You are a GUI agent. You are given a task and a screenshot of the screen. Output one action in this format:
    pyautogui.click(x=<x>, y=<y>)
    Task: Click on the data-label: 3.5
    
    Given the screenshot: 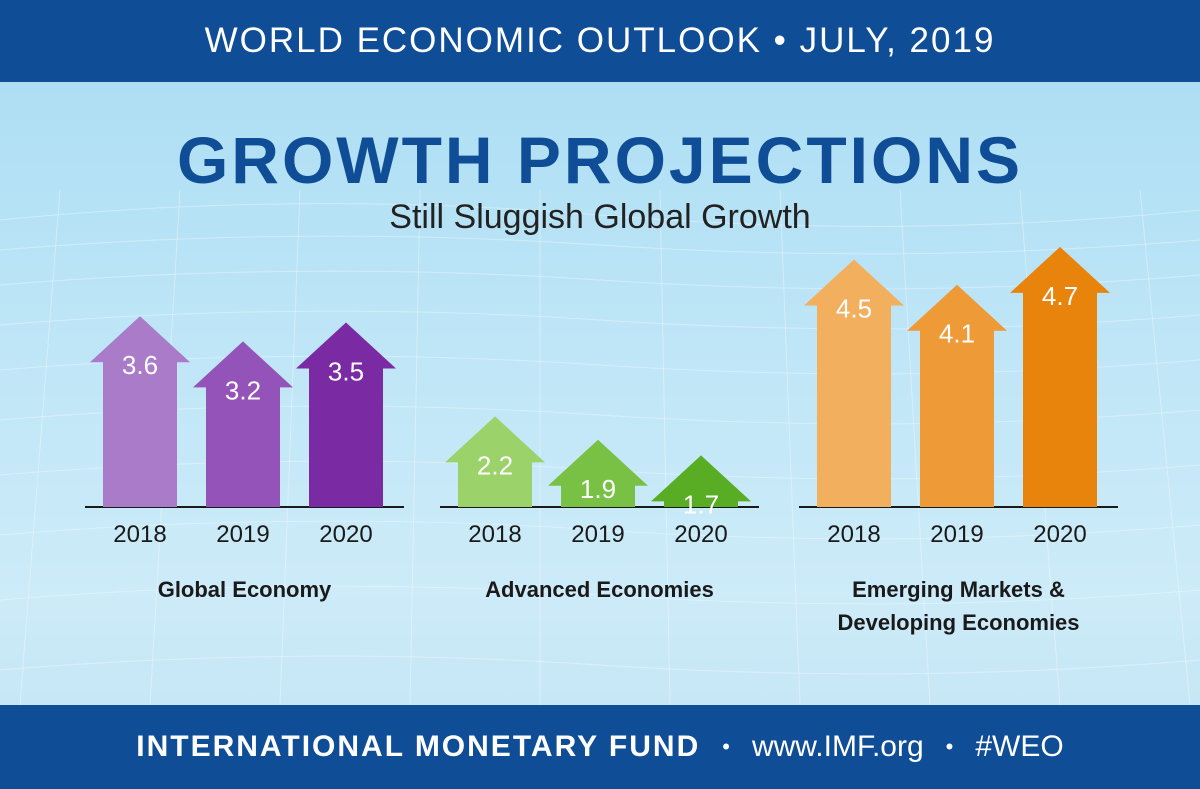 What is the action you would take?
    pyautogui.click(x=346, y=372)
    